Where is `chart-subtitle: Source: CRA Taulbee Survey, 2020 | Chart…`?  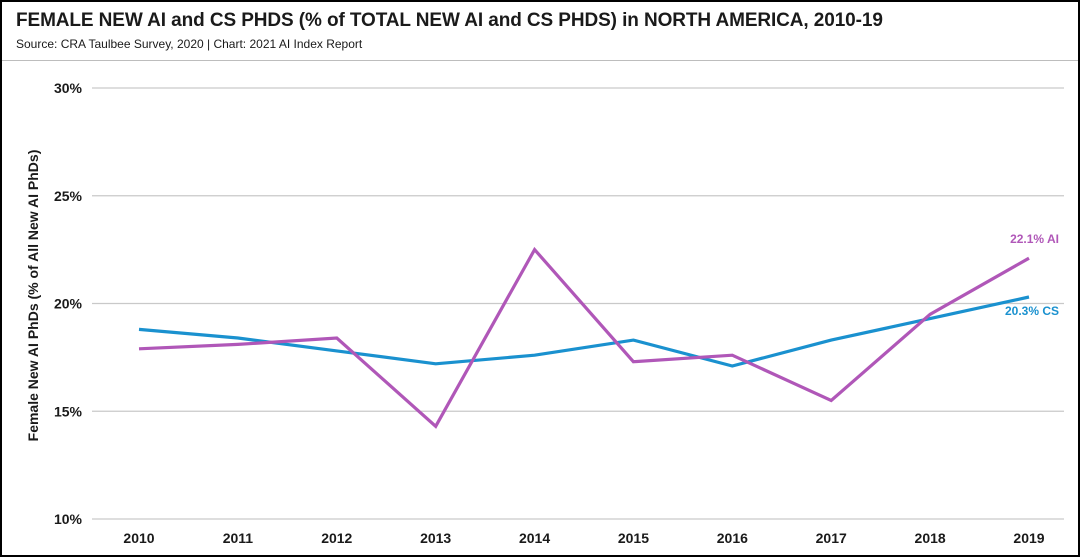 chart-subtitle: Source: CRA Taulbee Survey, 2020 | Chart… is located at coordinates (189, 44).